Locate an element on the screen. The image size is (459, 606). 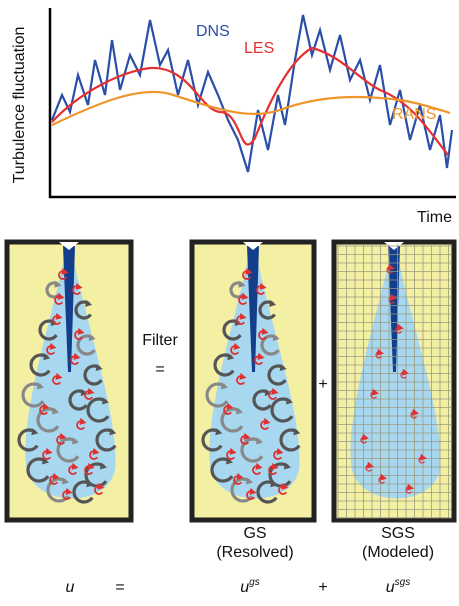
sgs-sublabel: (Modeled) is located at coordinates (398, 552).